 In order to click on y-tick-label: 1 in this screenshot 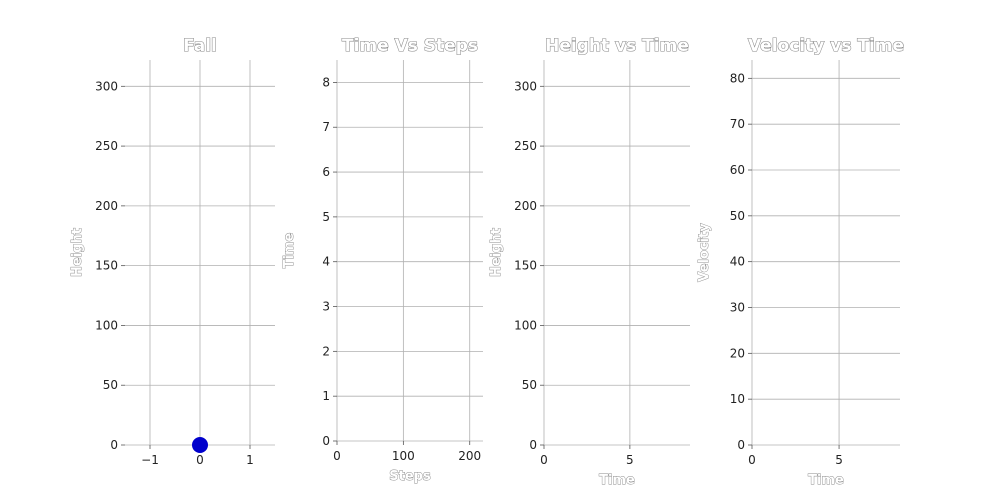, I will do `click(326, 396)`.